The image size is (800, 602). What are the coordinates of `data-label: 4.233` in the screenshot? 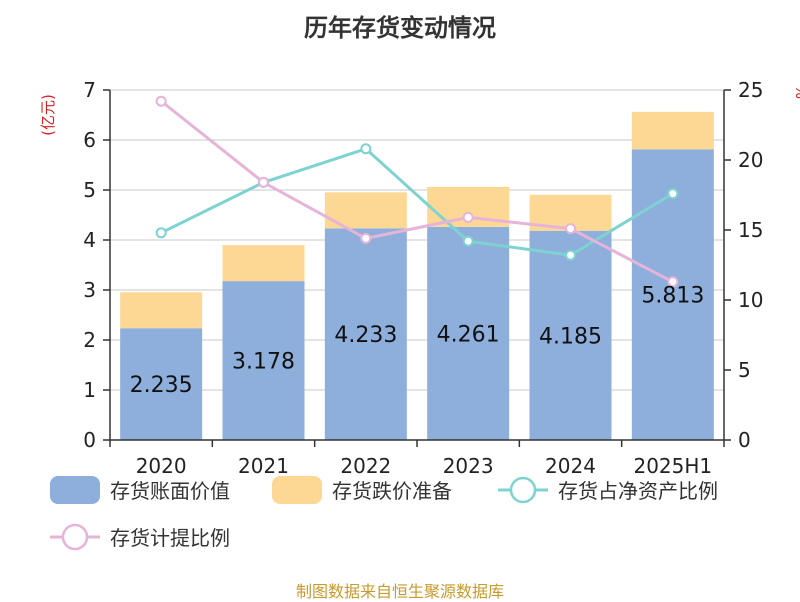 It's located at (365, 335).